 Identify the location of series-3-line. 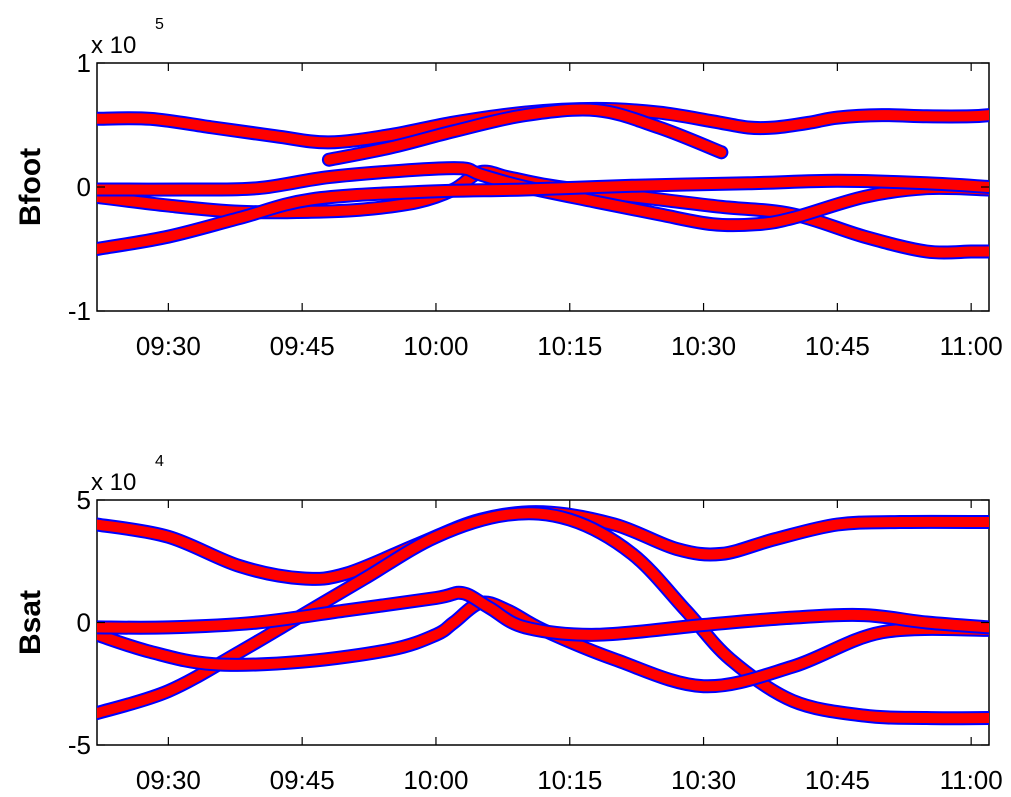
(543, 613).